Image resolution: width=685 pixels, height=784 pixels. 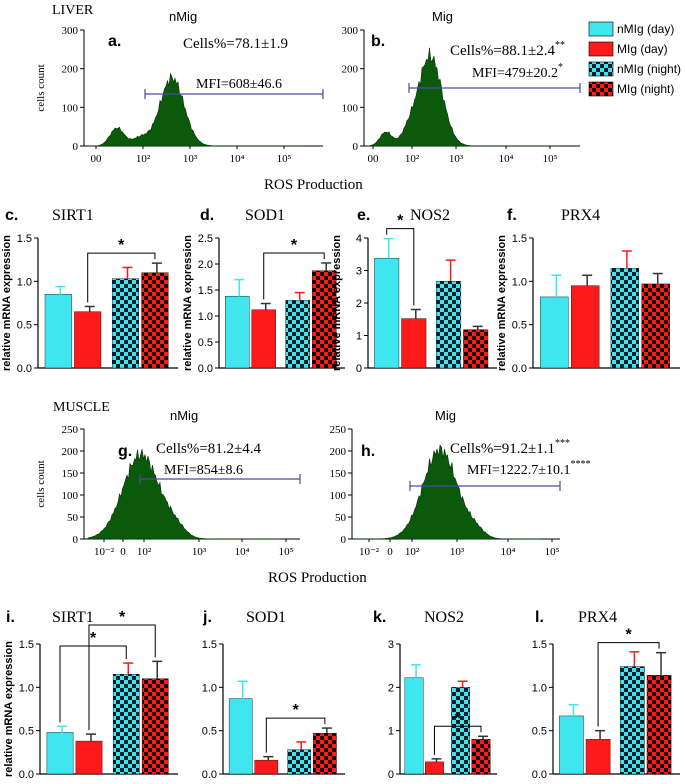 What do you see at coordinates (205, 239) in the screenshot?
I see `ytick-label-d-5: 2.5` at bounding box center [205, 239].